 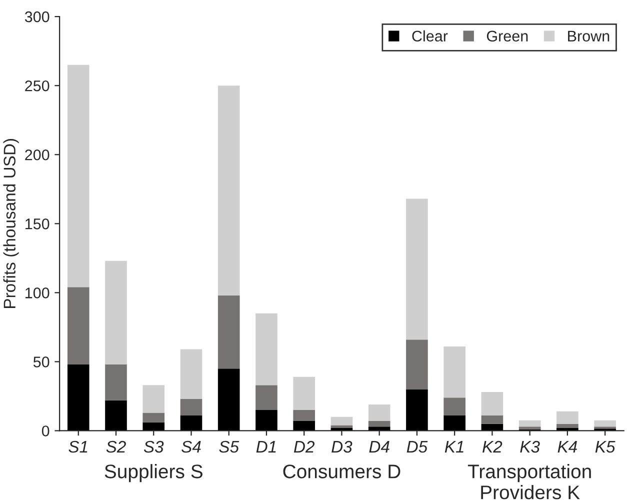 I want to click on x-tick-label: S4, so click(x=191, y=446).